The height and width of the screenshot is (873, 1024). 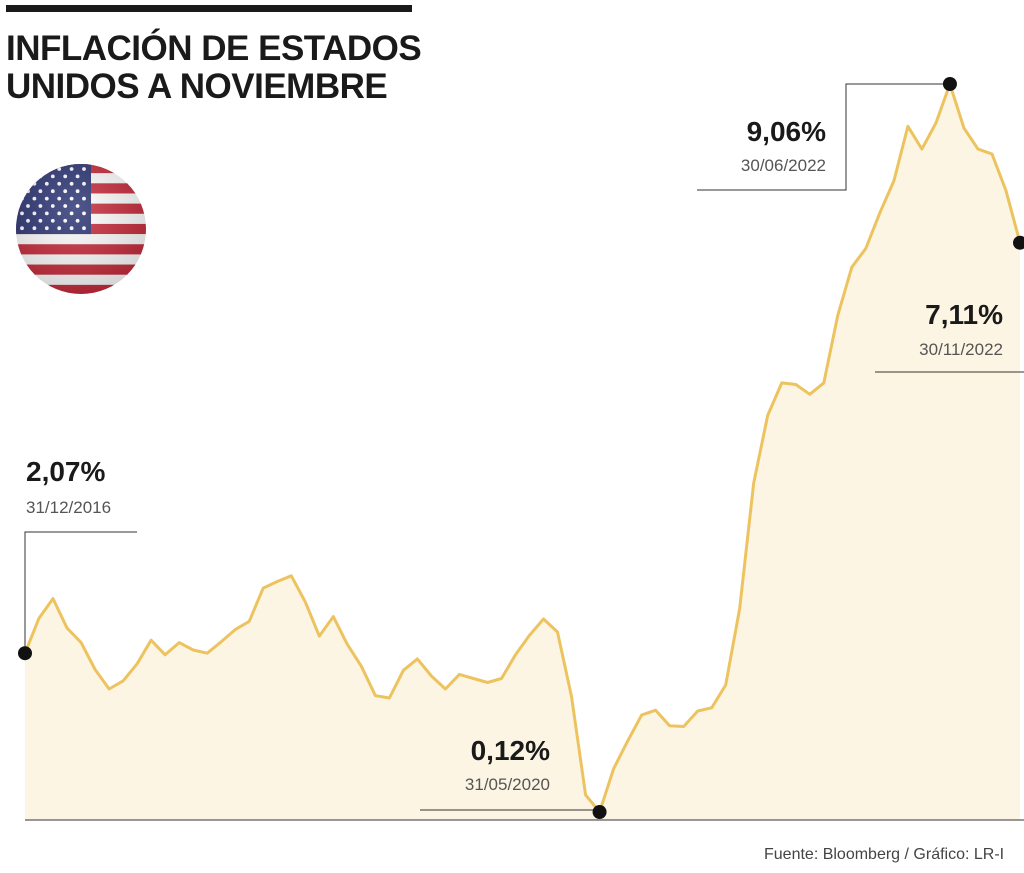 I want to click on label-value-2016: 2,07%, so click(x=65, y=471).